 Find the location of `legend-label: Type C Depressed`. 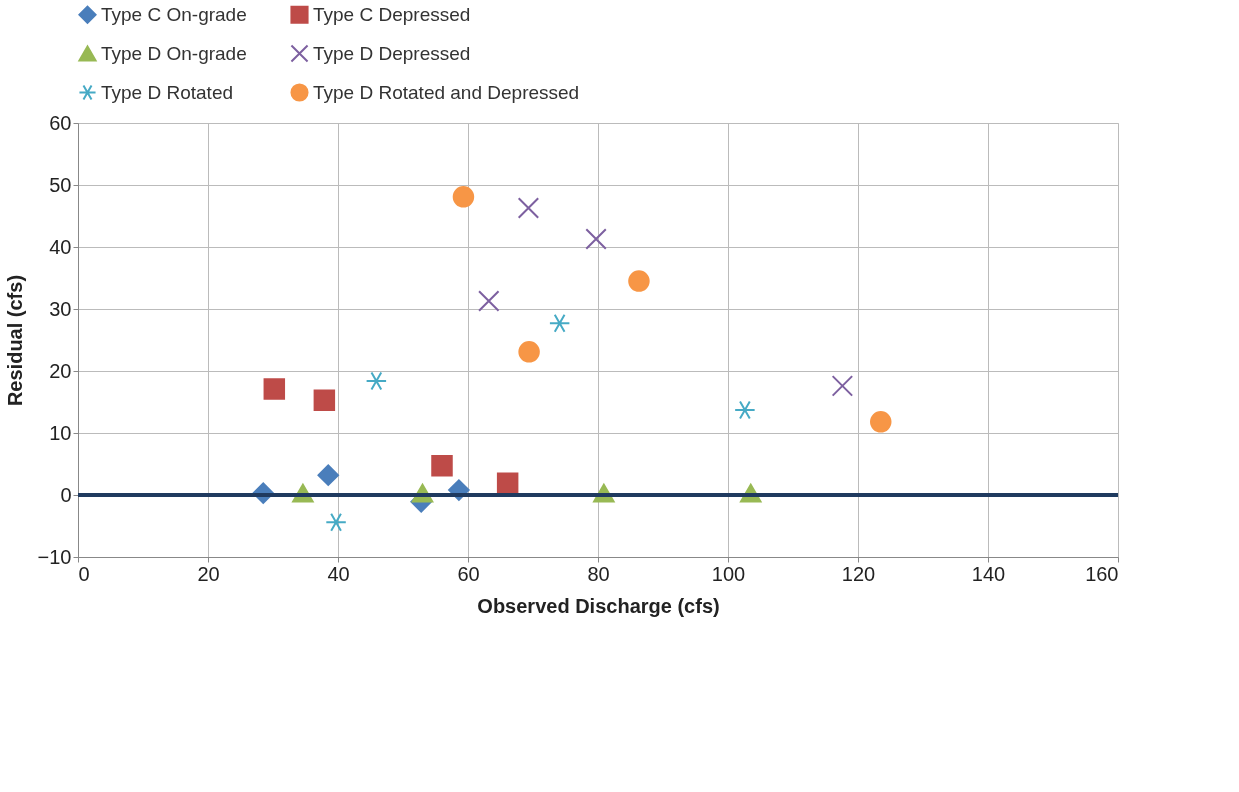

legend-label: Type C Depressed is located at coordinates (392, 14).